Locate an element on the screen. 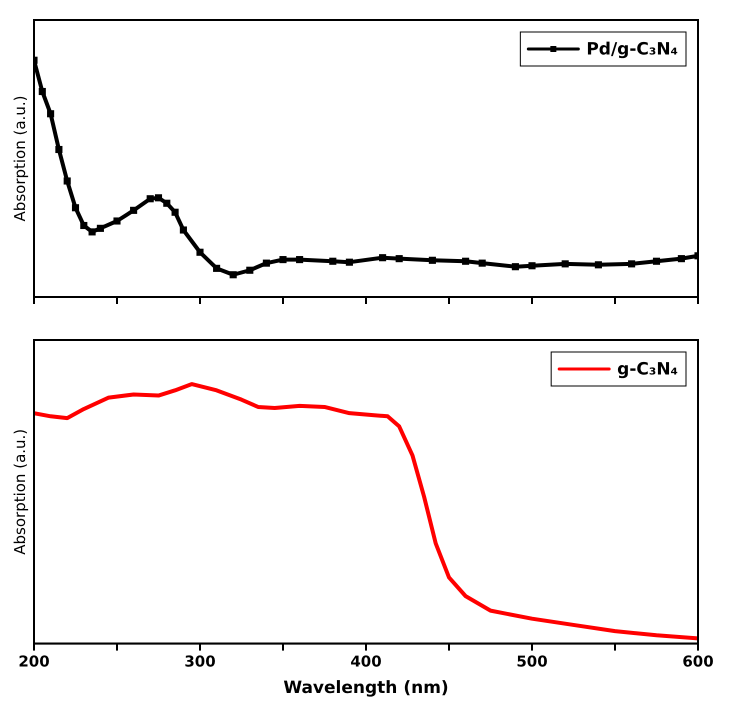 Image resolution: width=736 pixels, height=719 pixels. x-tick-label: 500 is located at coordinates (532, 661).